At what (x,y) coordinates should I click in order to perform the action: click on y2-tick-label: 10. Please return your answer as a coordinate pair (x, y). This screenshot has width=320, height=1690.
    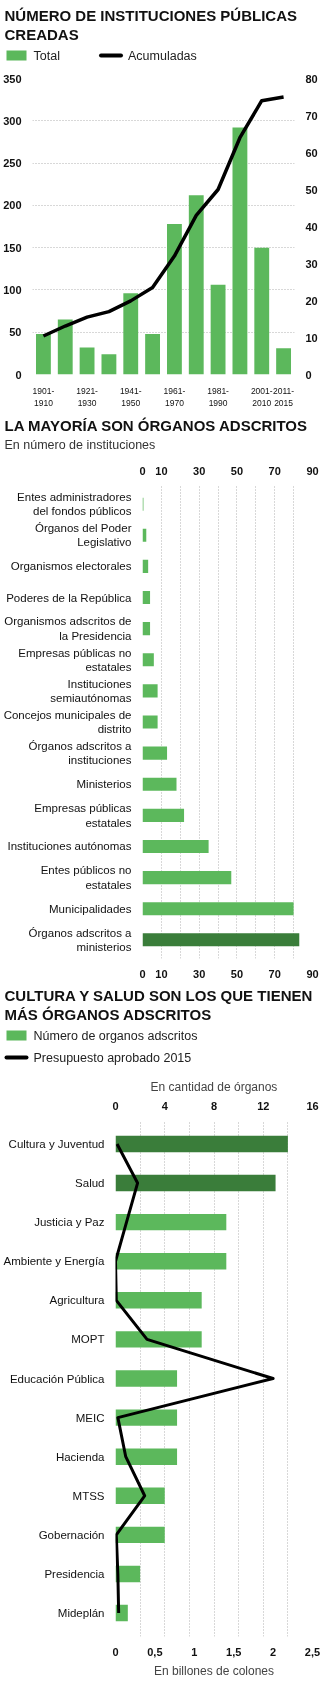
    Looking at the image, I should click on (311, 337).